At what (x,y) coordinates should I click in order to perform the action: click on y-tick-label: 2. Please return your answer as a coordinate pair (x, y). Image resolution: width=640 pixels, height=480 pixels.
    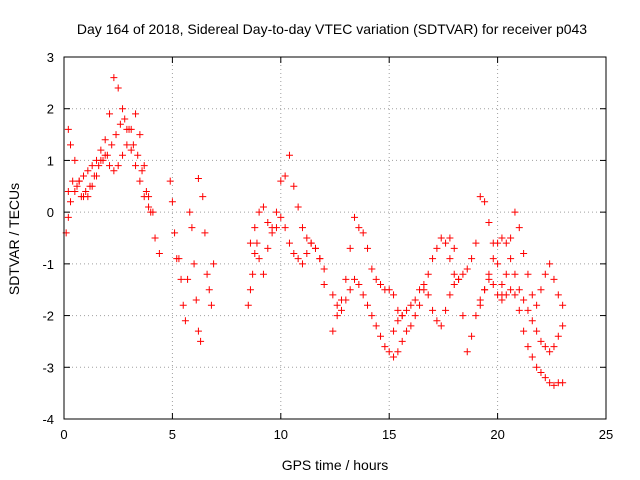
    Looking at the image, I should click on (50, 109).